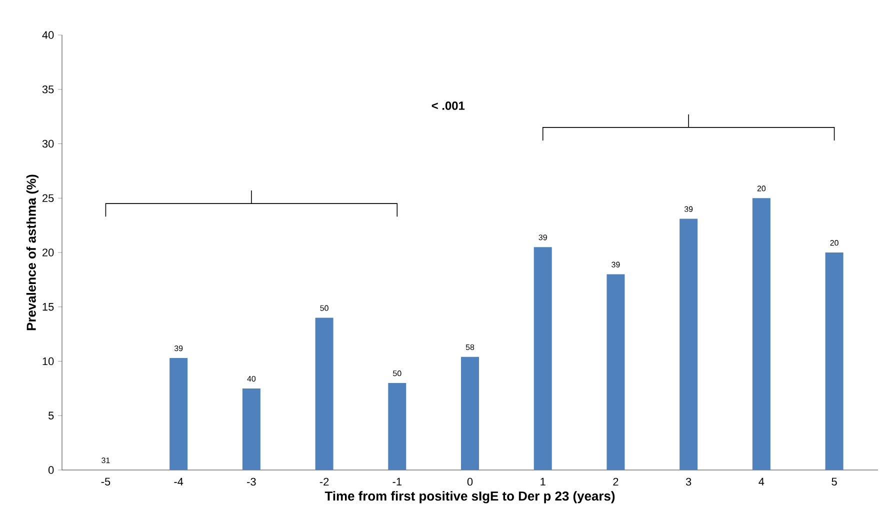  What do you see at coordinates (105, 482) in the screenshot?
I see `x-tick-label: -5` at bounding box center [105, 482].